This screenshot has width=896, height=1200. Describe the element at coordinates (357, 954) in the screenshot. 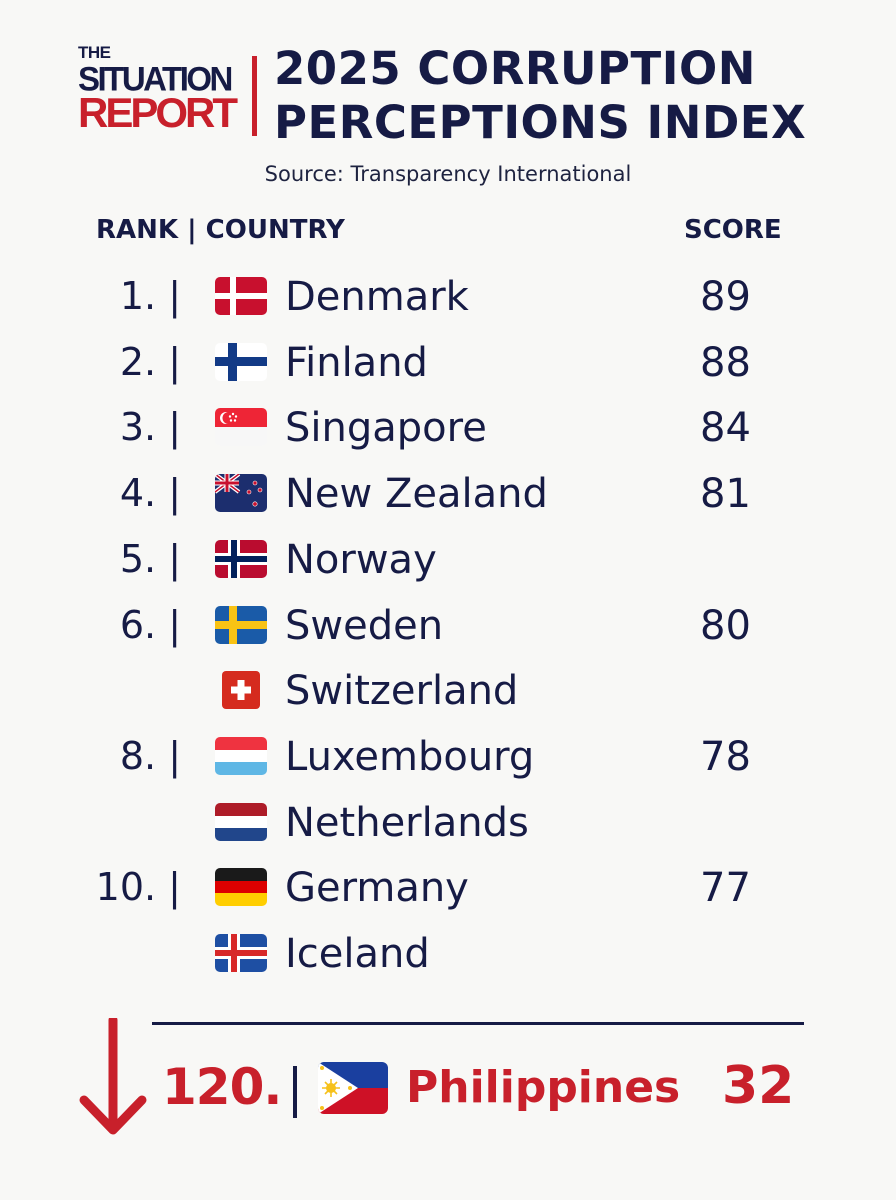

I see `country-name: Iceland` at that location.